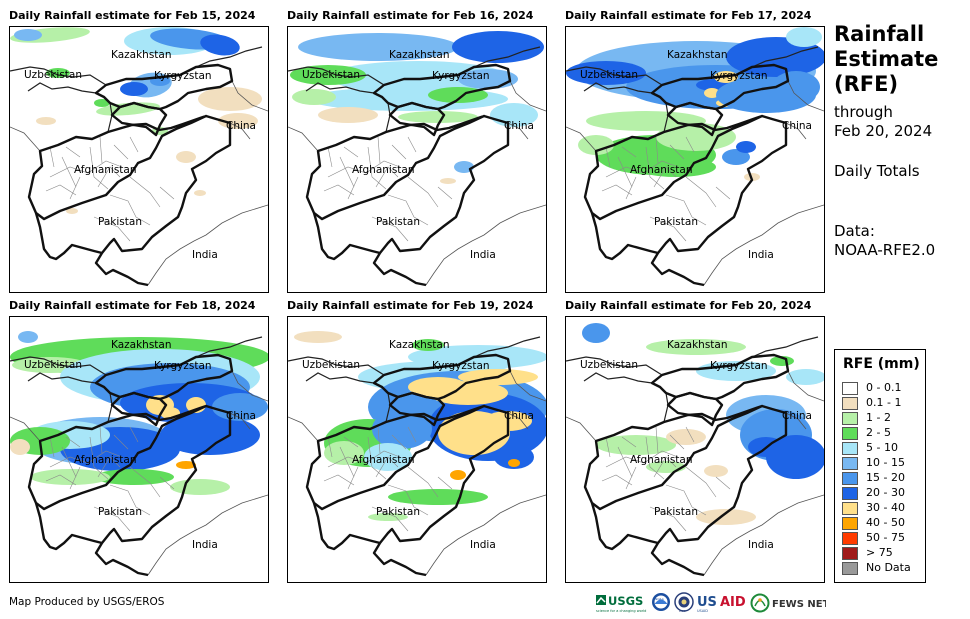 This screenshot has height=619, width=970. I want to click on panel-title: Daily Rainfall estimate for Feb 18, 2024, so click(132, 305).